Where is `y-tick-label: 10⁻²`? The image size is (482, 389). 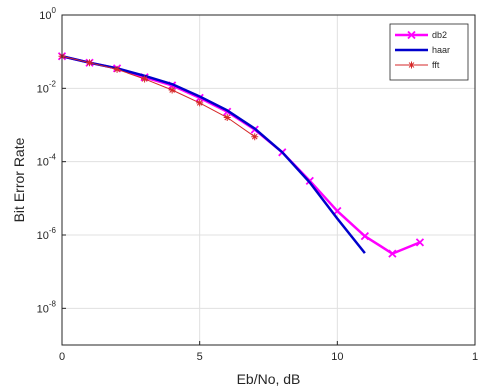
y-tick-label: 10⁻² is located at coordinates (47, 87).